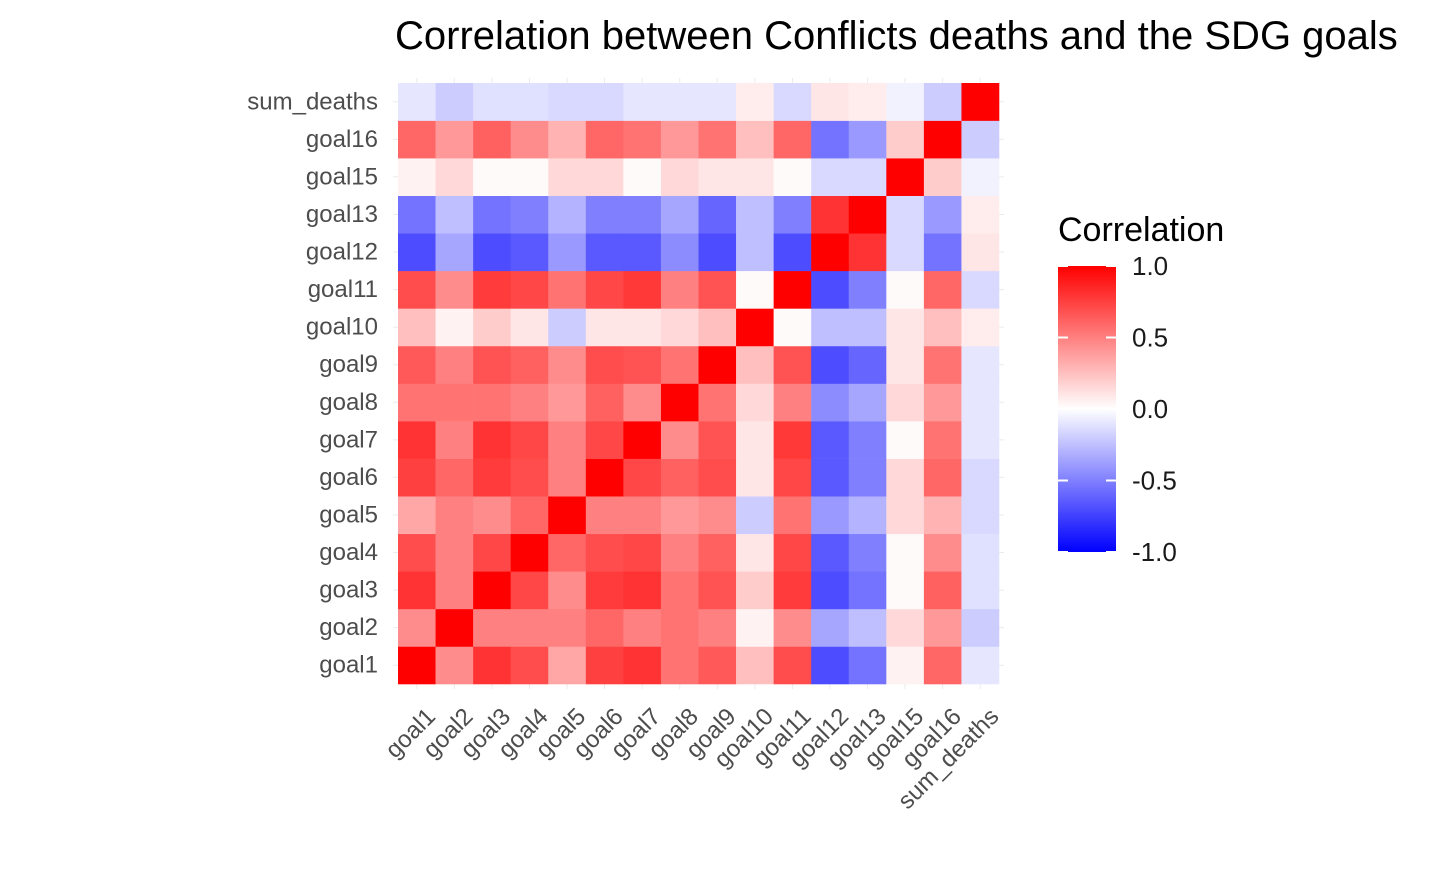  What do you see at coordinates (417, 402) in the screenshot?
I see `heatmap-cell-goal1-goal8` at bounding box center [417, 402].